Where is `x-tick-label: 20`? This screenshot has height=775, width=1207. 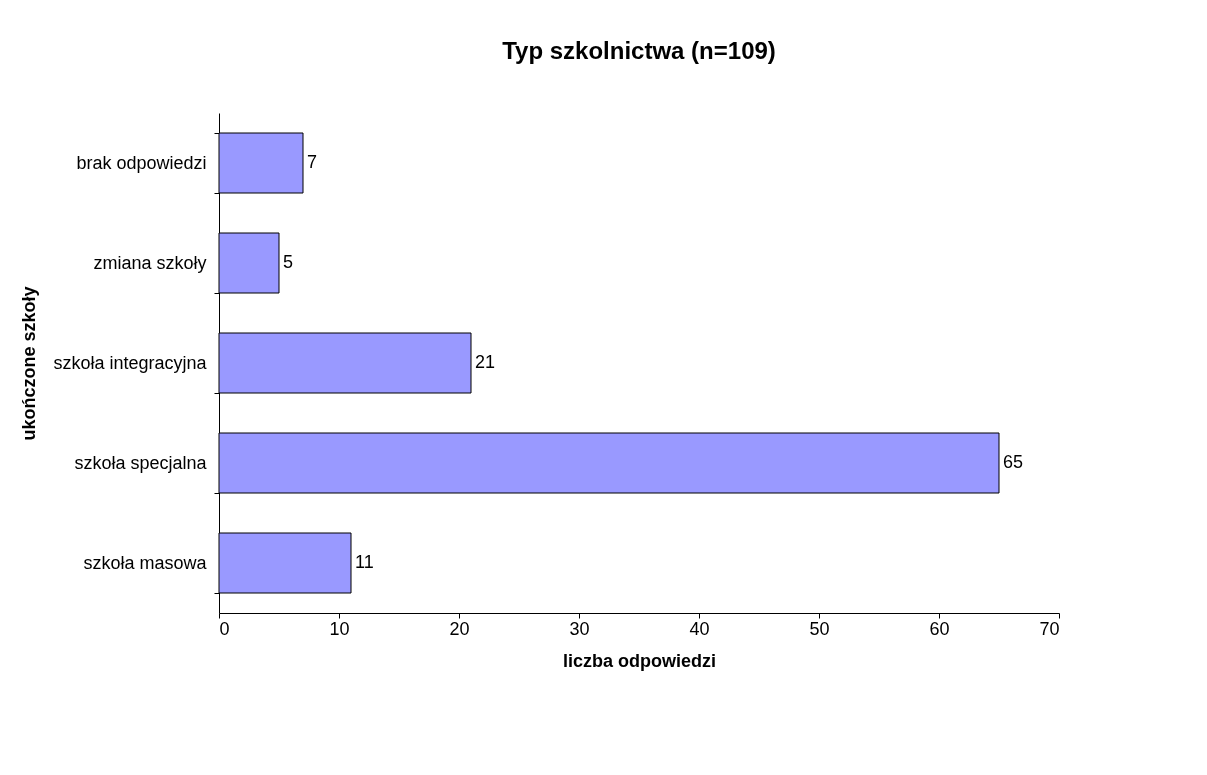
x-tick-label: 20 is located at coordinates (459, 628).